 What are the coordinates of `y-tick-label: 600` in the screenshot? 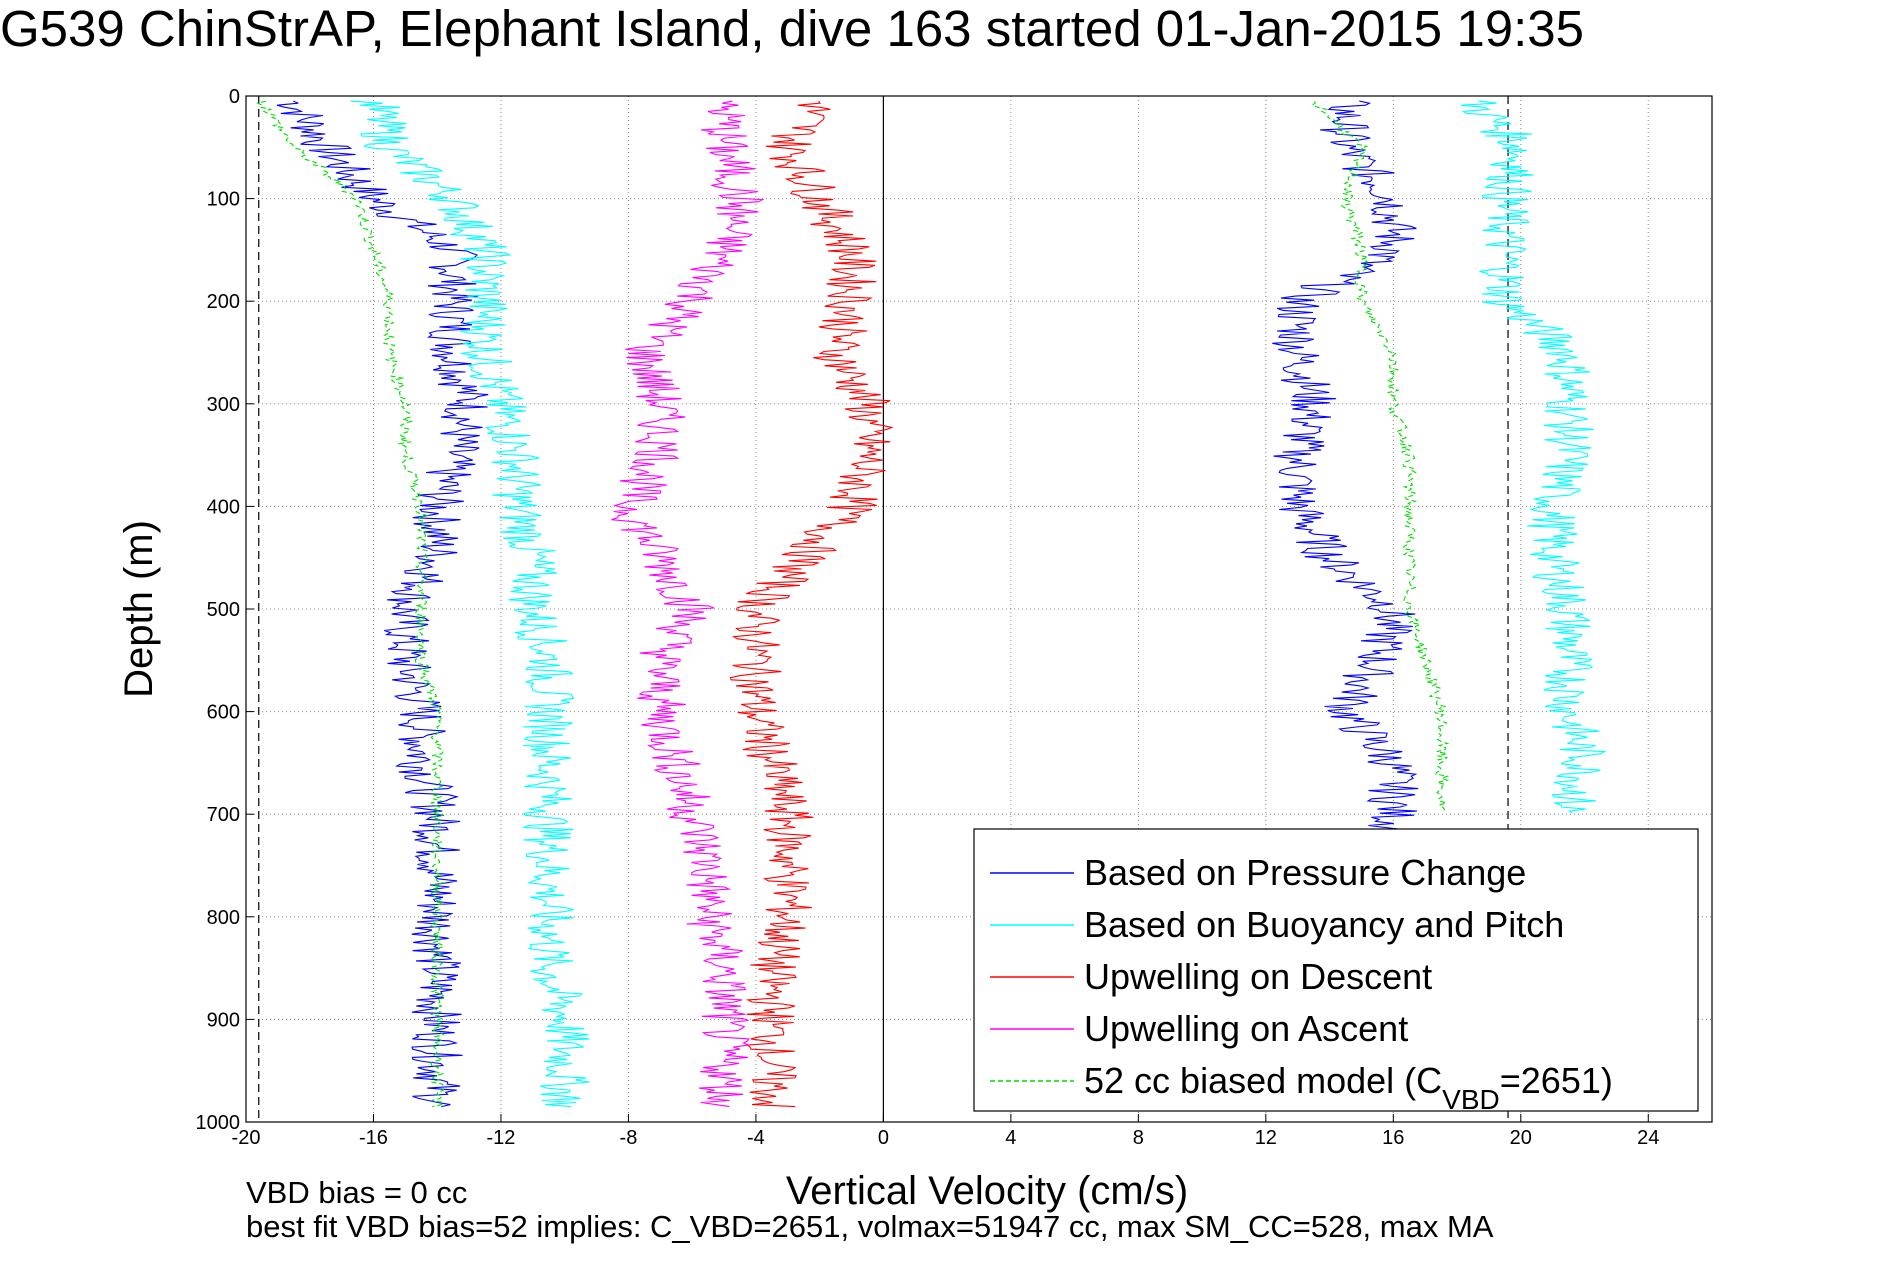 It's located at (223, 713).